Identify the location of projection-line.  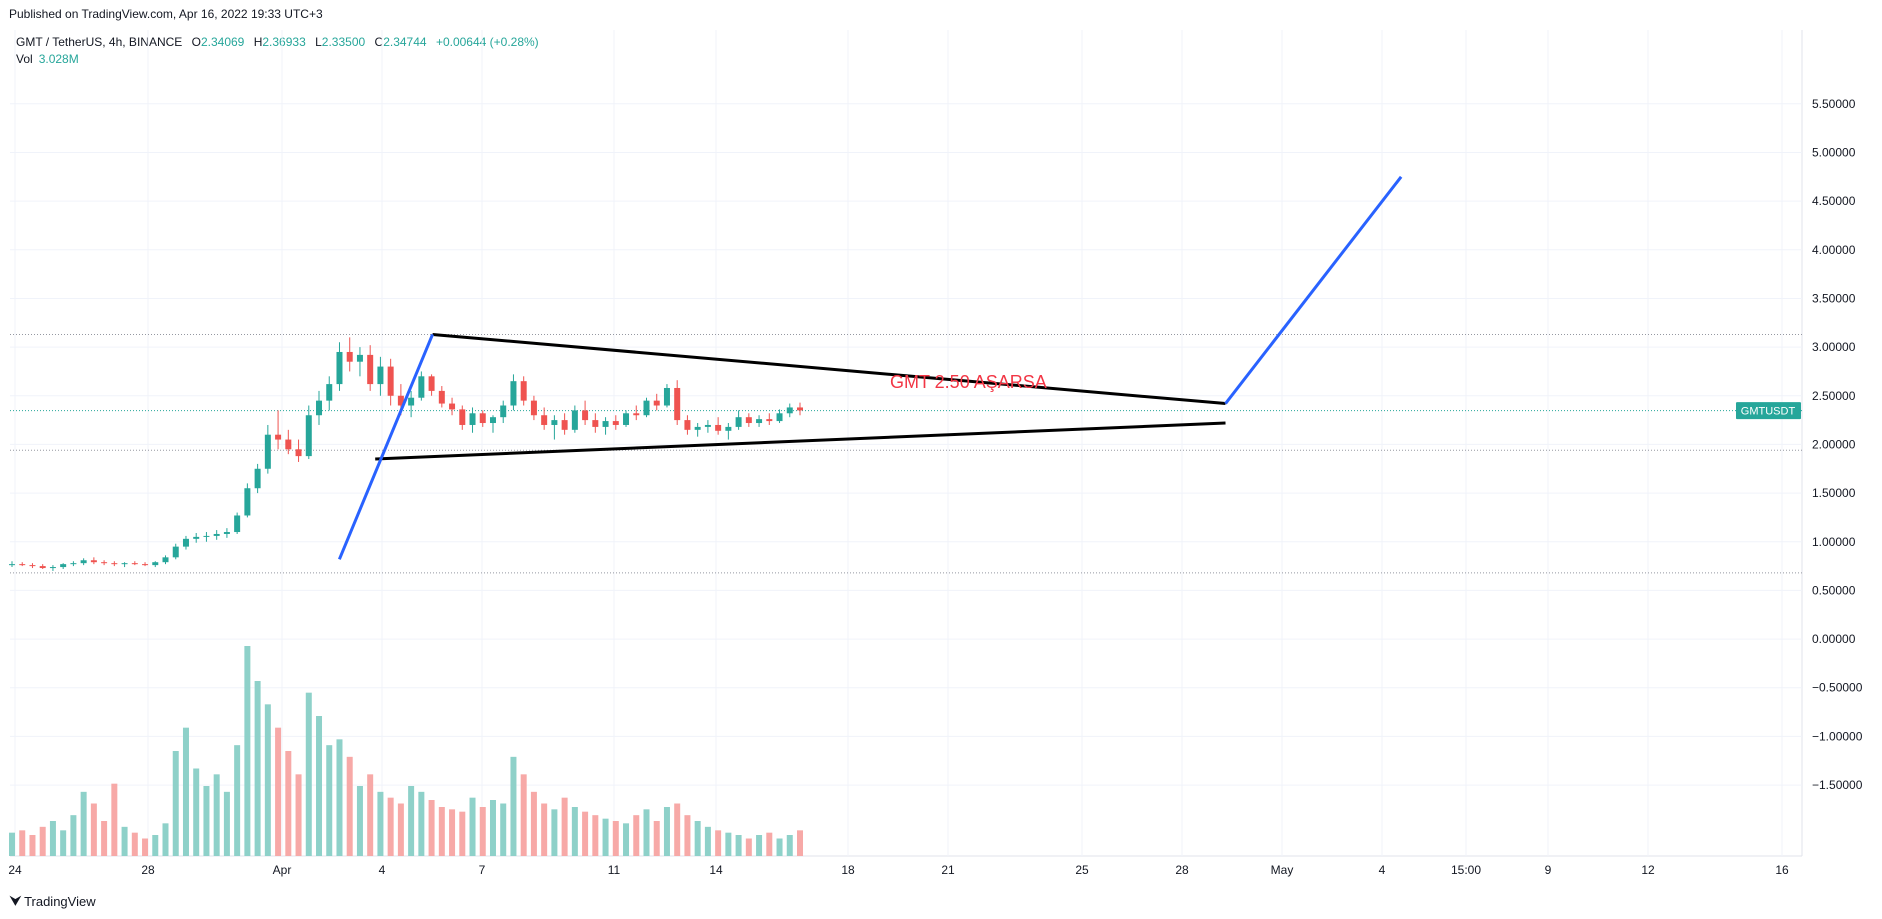
(1313, 290).